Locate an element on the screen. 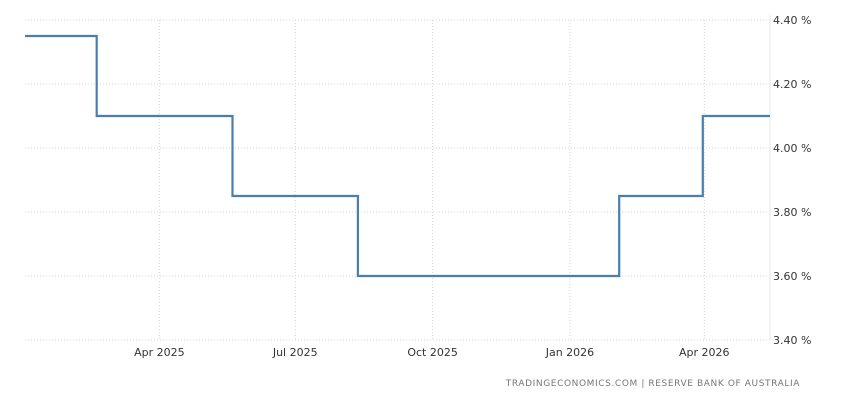 The image size is (850, 400). y-tick-label: 4.20 % is located at coordinates (792, 84).